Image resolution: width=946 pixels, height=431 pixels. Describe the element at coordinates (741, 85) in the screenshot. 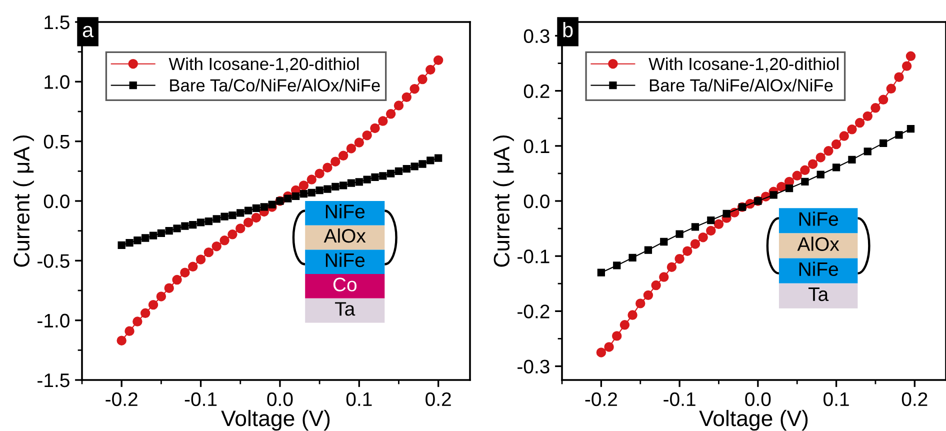

I see `legend-label: Bare Ta/NiFe/AlOx/NiFe` at that location.